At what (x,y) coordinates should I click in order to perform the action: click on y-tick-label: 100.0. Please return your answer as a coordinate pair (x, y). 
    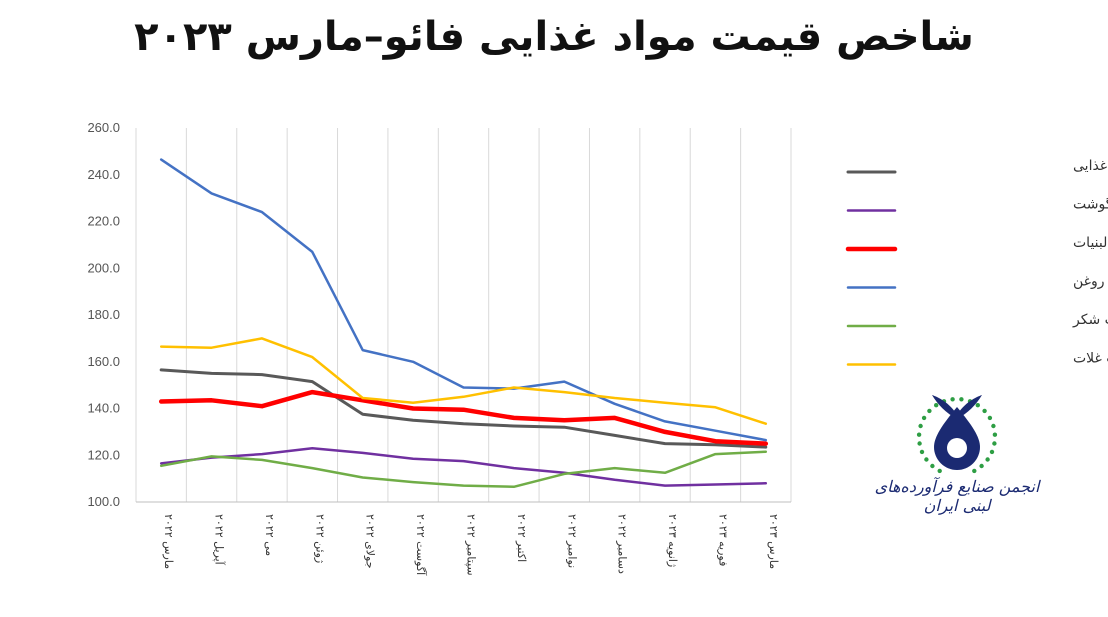
    Looking at the image, I should click on (103, 501).